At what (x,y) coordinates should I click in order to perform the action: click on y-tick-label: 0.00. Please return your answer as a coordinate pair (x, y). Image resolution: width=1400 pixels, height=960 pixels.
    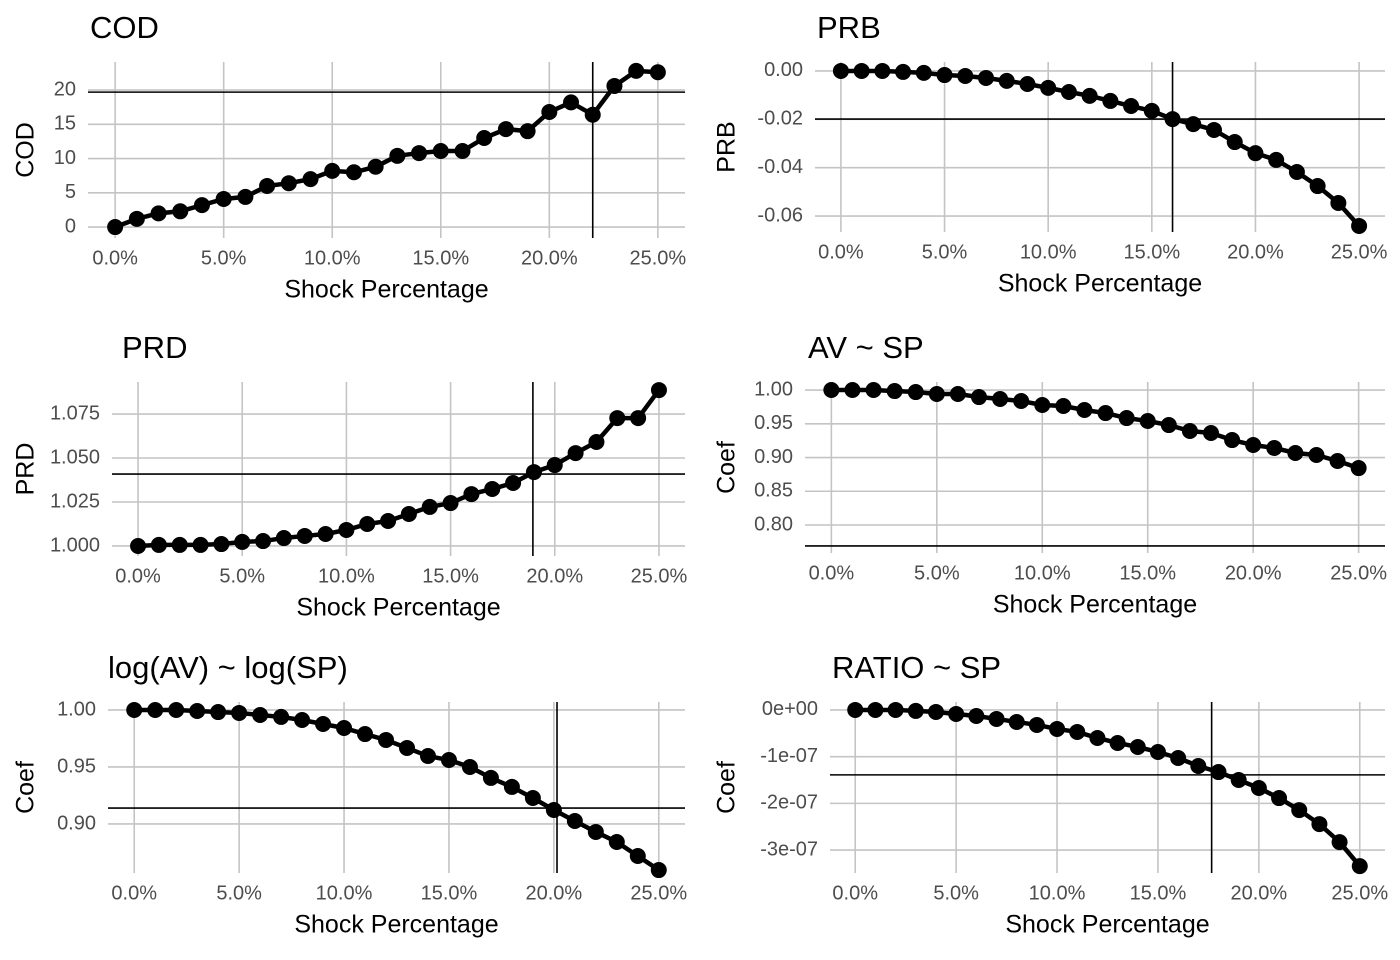
    Looking at the image, I should click on (783, 70).